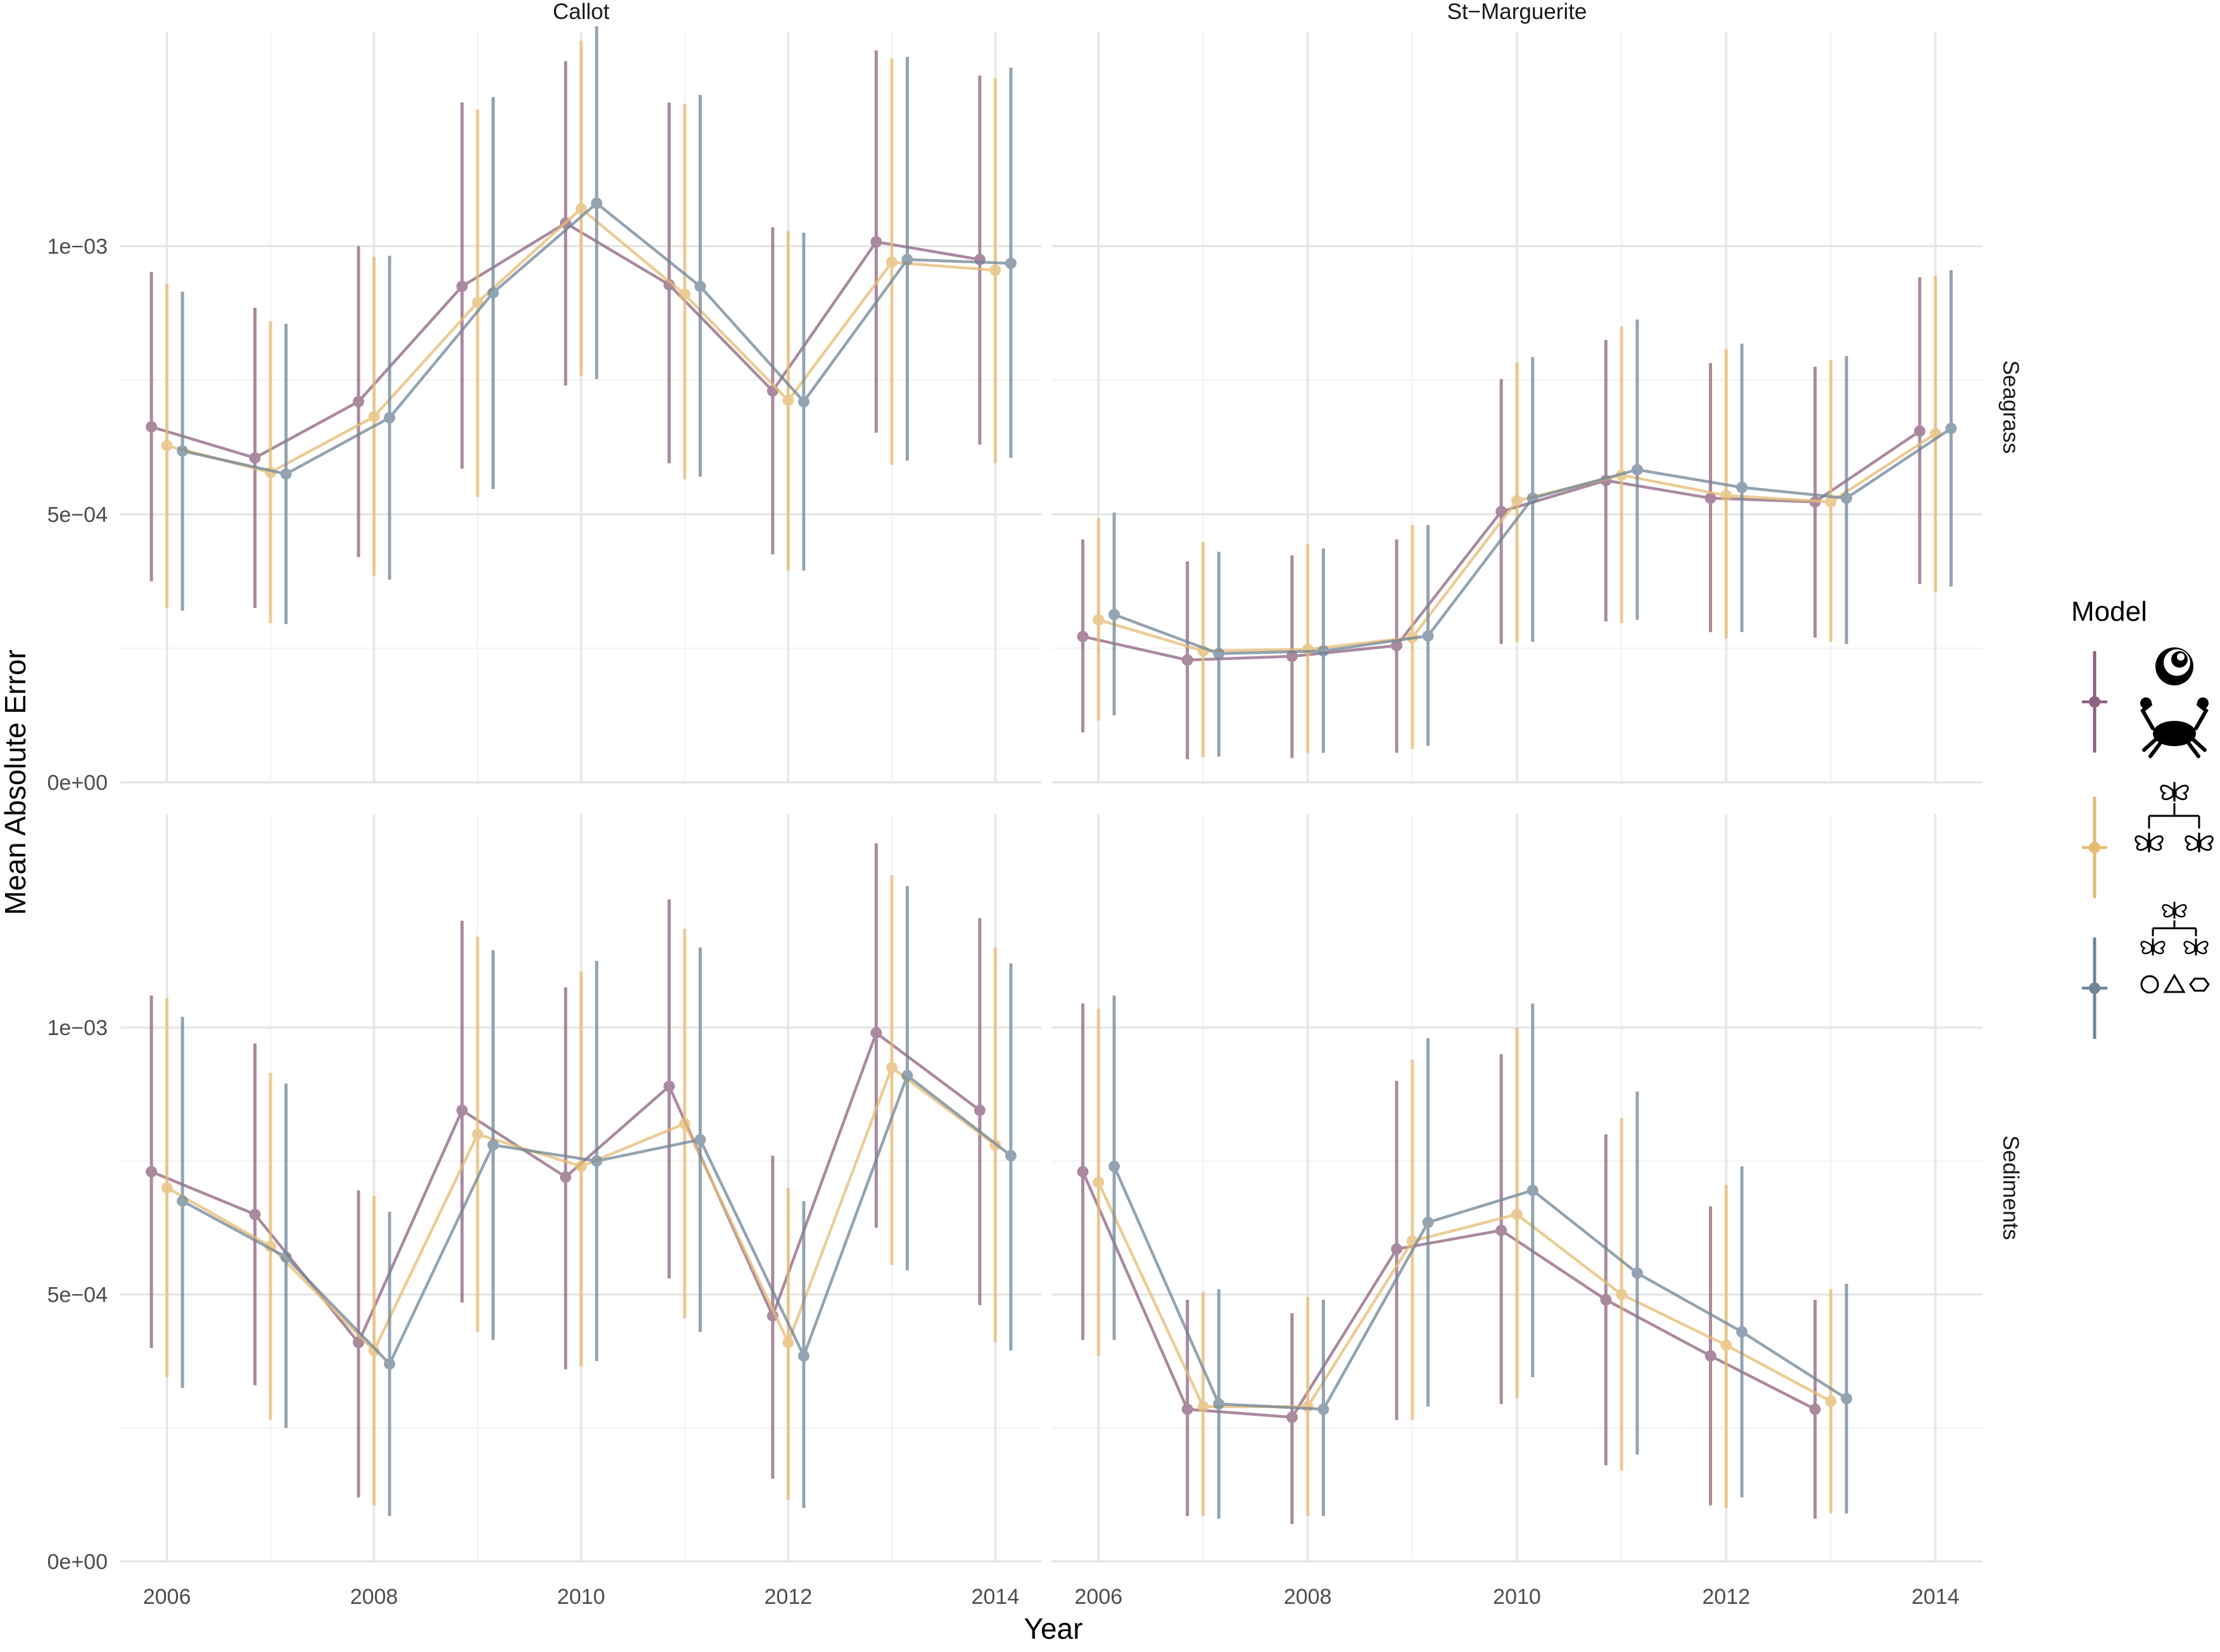 The width and height of the screenshot is (2220, 1652). I want to click on x-tick-label: 2014, so click(996, 1597).